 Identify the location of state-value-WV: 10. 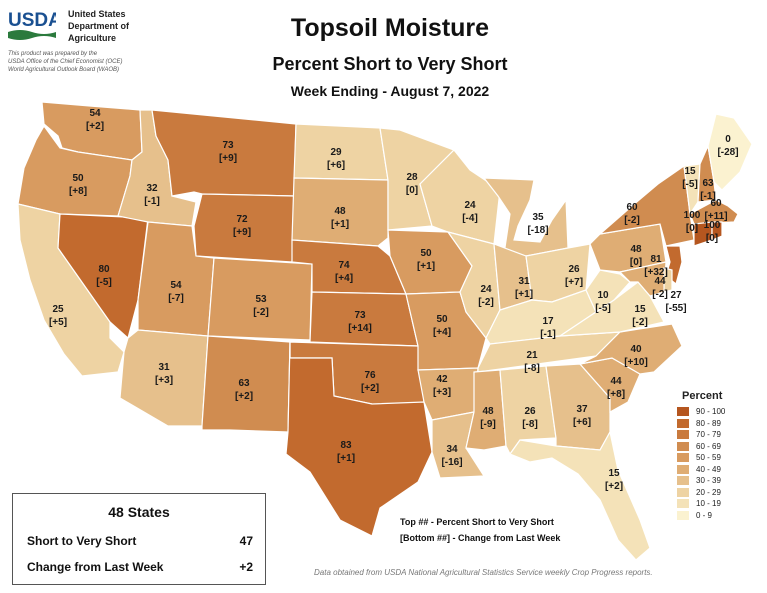
(603, 295).